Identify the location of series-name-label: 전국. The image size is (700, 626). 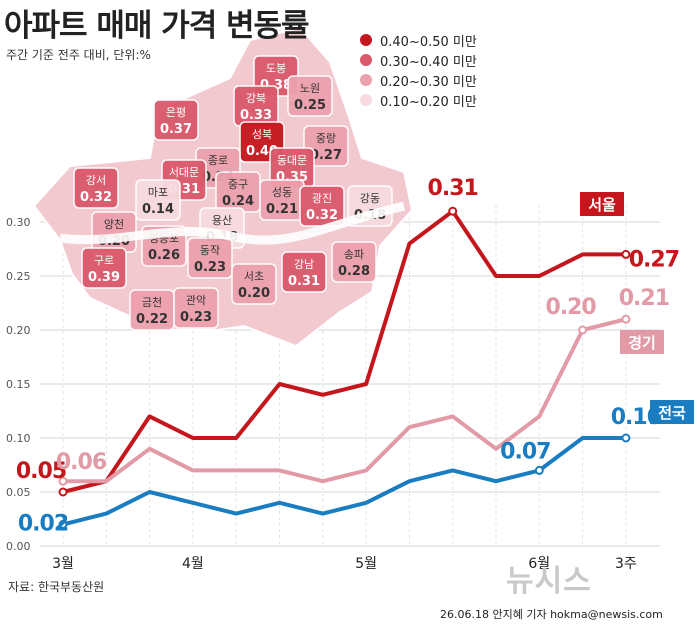
(672, 413).